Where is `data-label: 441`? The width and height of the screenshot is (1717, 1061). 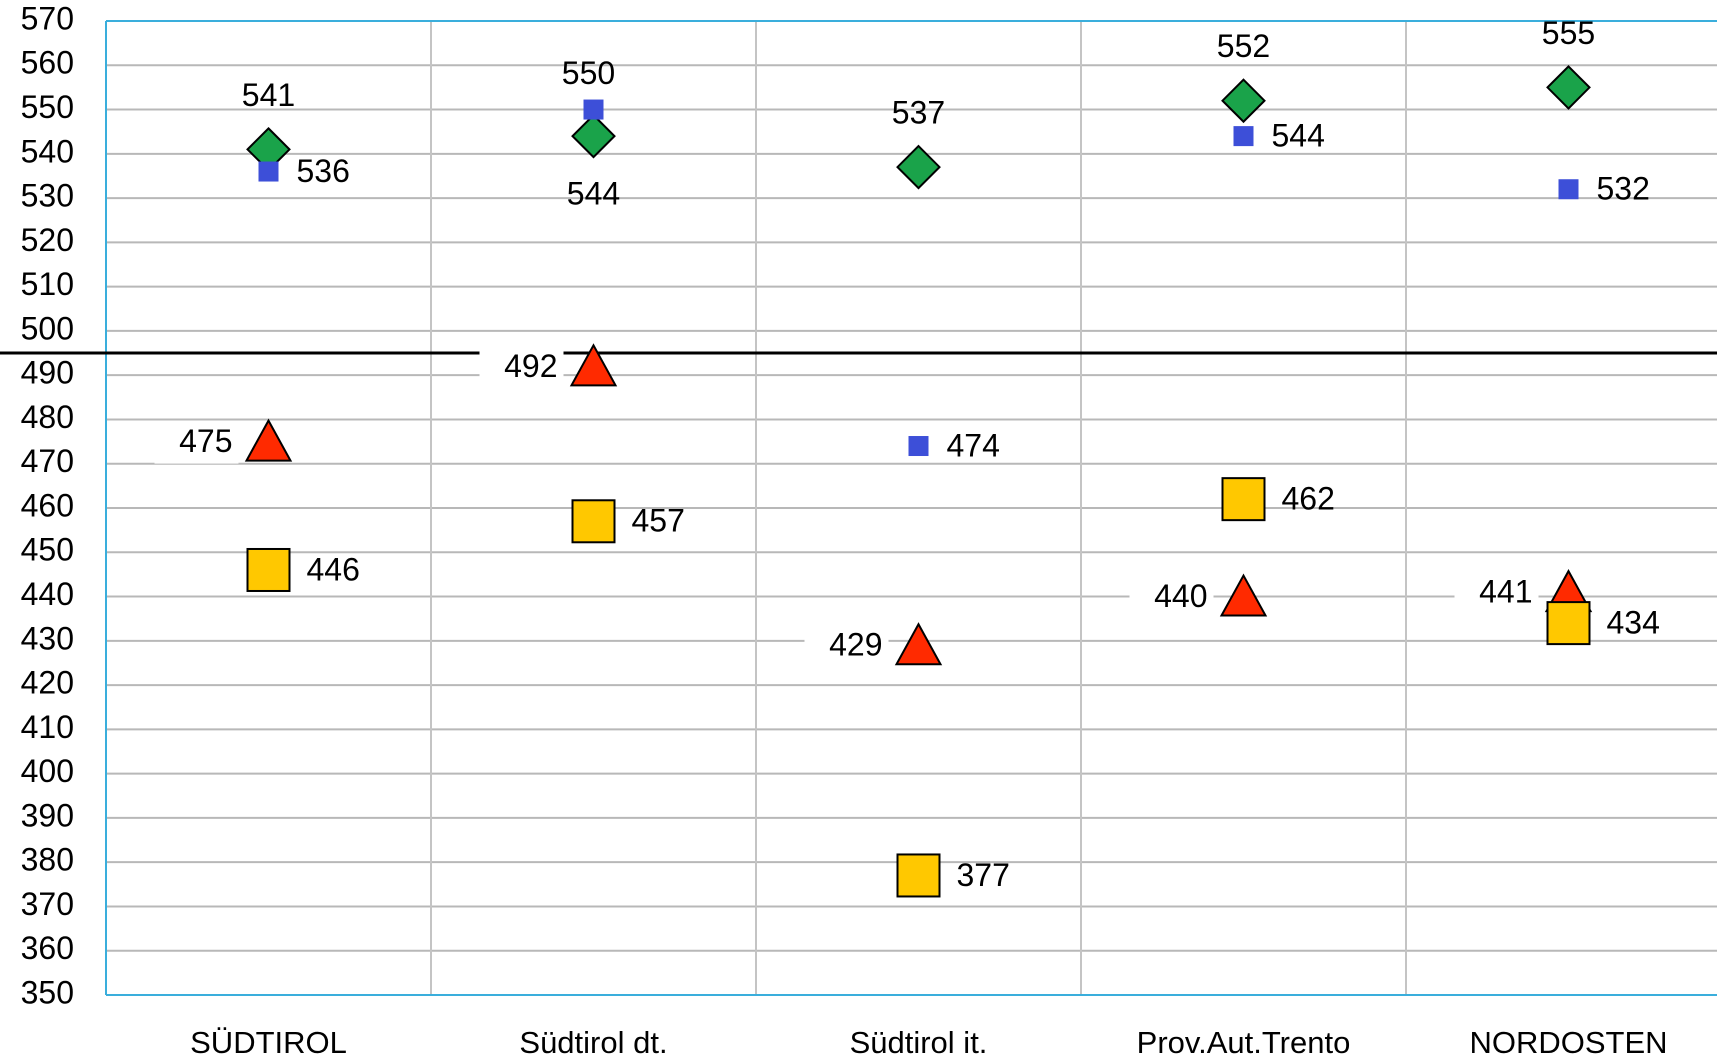
data-label: 441 is located at coordinates (1505, 592).